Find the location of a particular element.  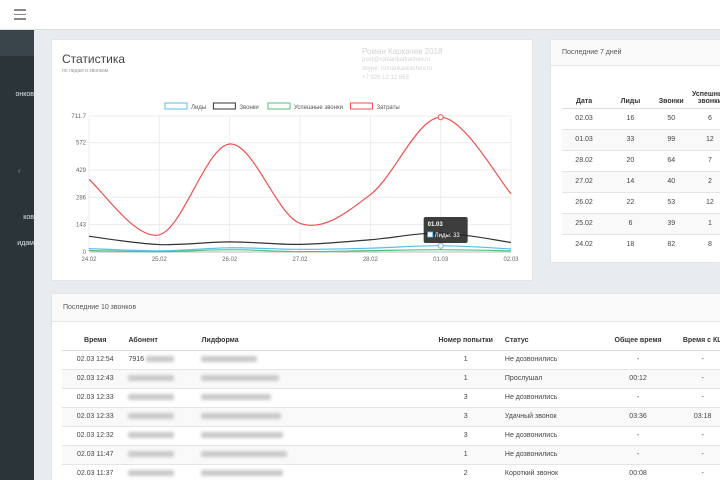

table-row: 01.03 33 99 12 is located at coordinates (641, 139).